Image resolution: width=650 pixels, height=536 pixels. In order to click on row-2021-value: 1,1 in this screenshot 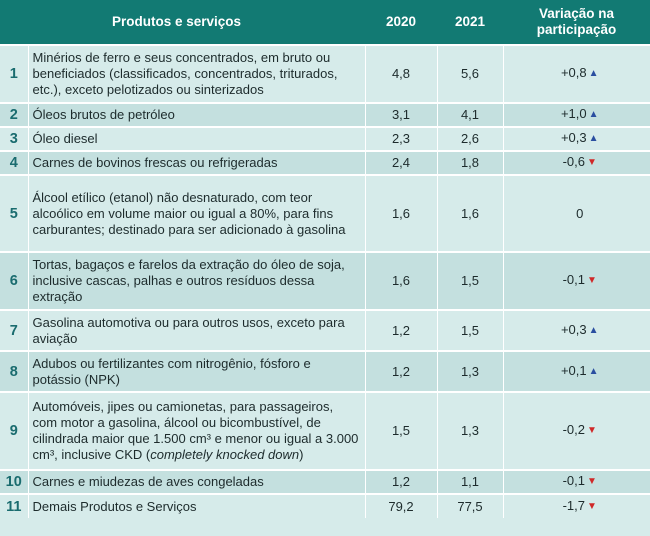, I will do `click(470, 482)`.